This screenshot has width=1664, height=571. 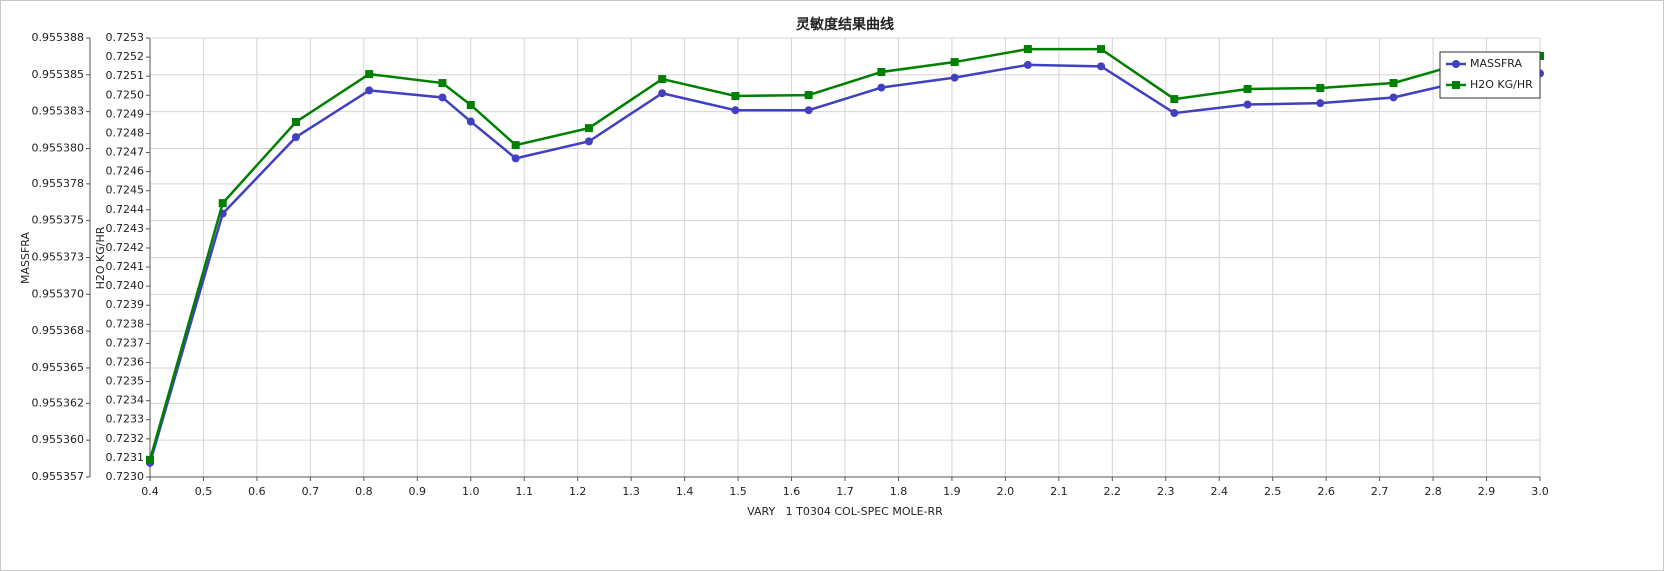 I want to click on y2-tick-label: 0.7249, so click(x=125, y=113).